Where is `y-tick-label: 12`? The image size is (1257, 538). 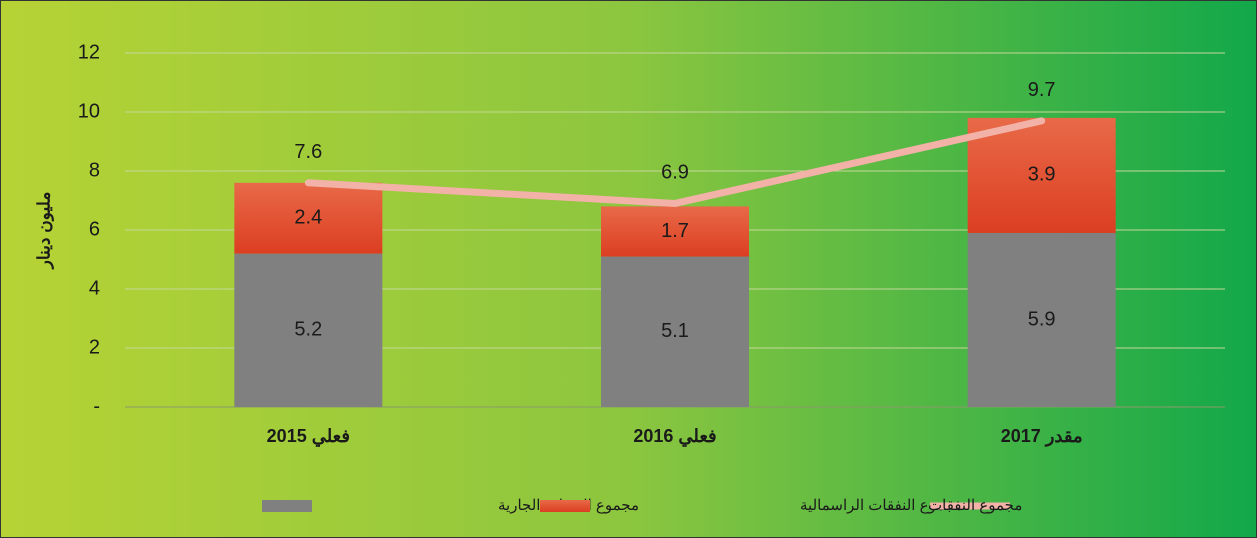
y-tick-label: 12 is located at coordinates (89, 52).